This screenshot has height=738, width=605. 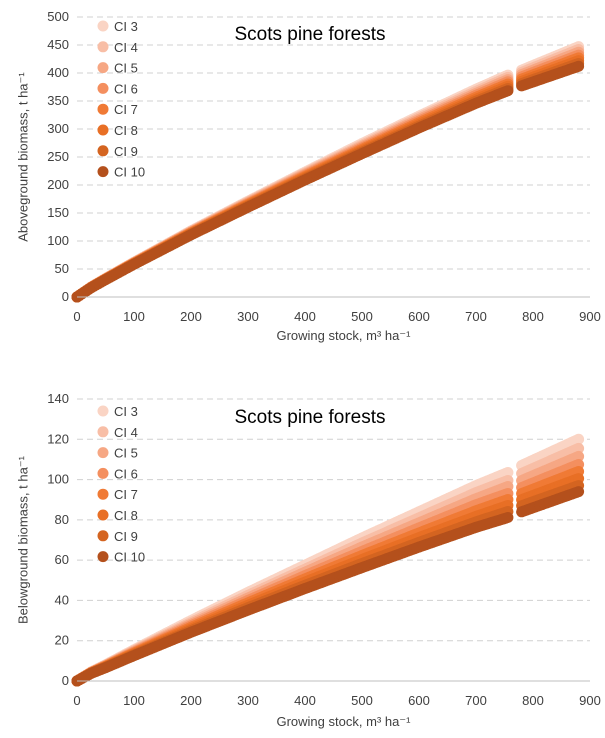 What do you see at coordinates (58, 438) in the screenshot?
I see `y-tick-label: 120` at bounding box center [58, 438].